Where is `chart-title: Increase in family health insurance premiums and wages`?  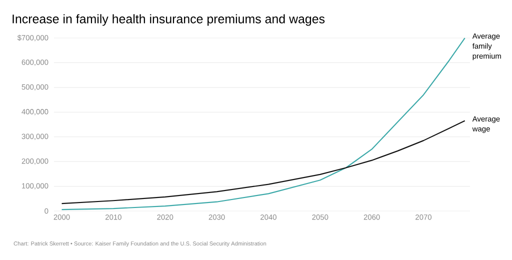
chart-title: Increase in family health insurance premiums and wages is located at coordinates (168, 20).